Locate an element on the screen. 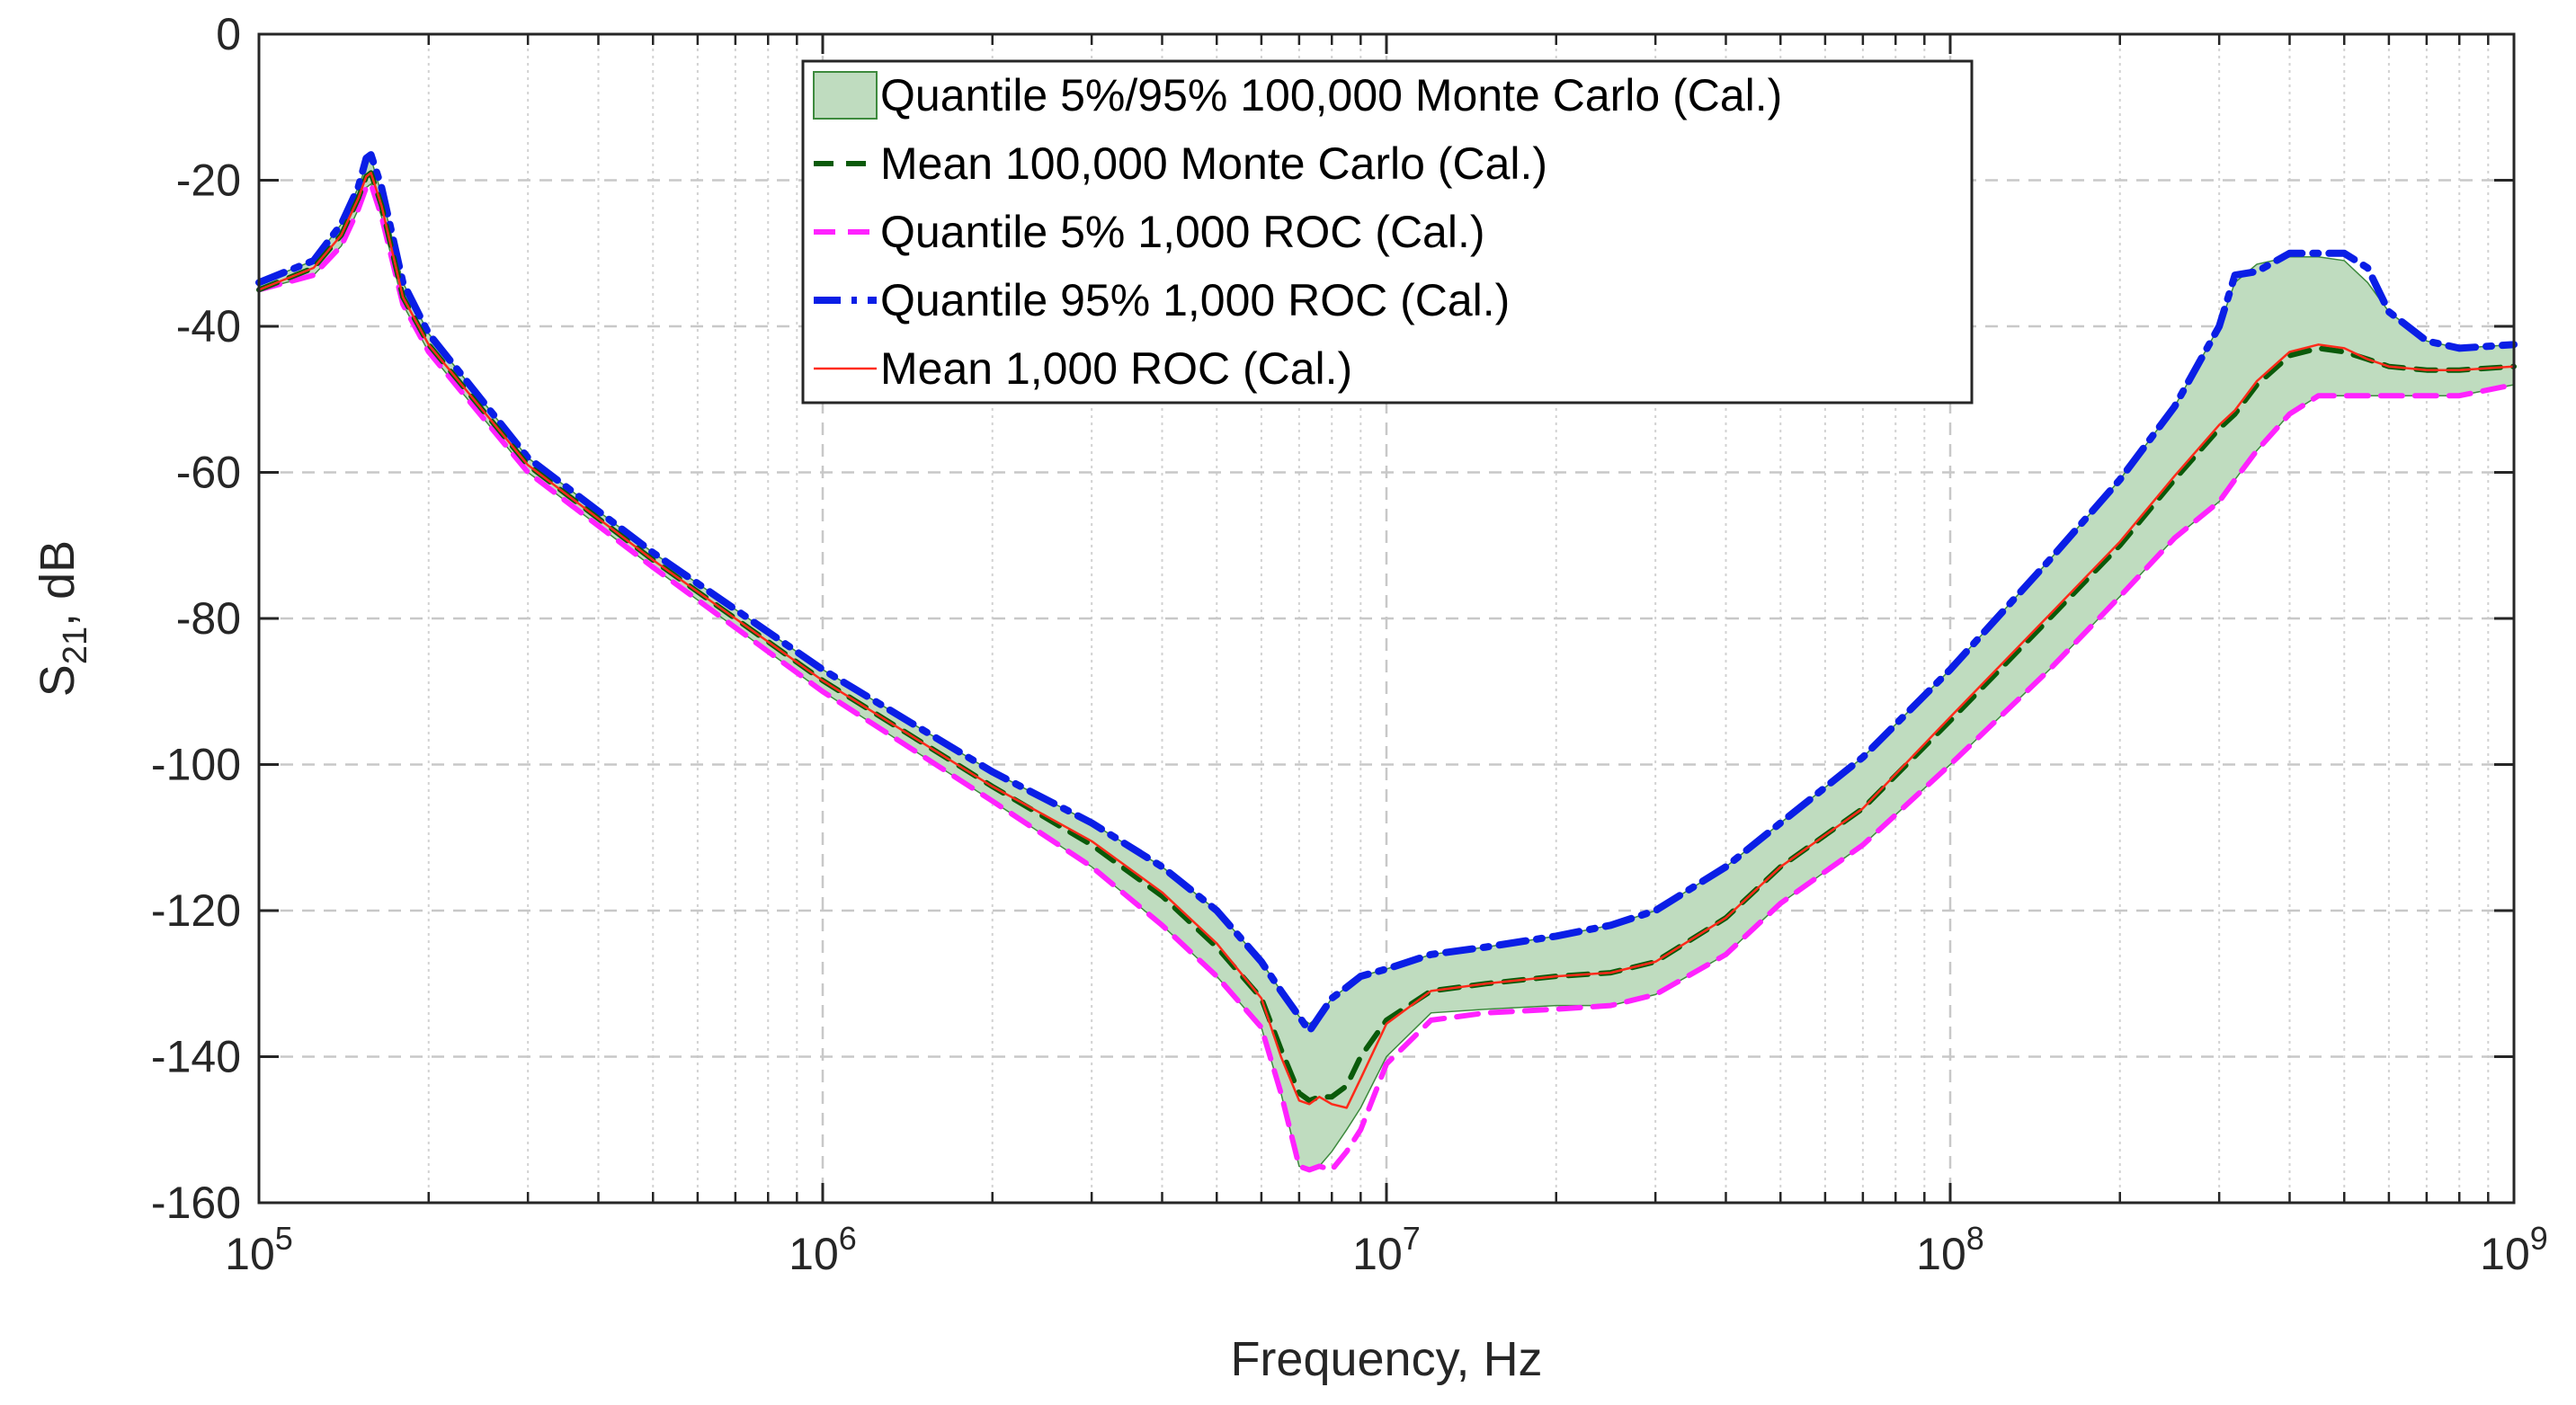 The width and height of the screenshot is (2576, 1405). legend-swatch-band is located at coordinates (846, 95).